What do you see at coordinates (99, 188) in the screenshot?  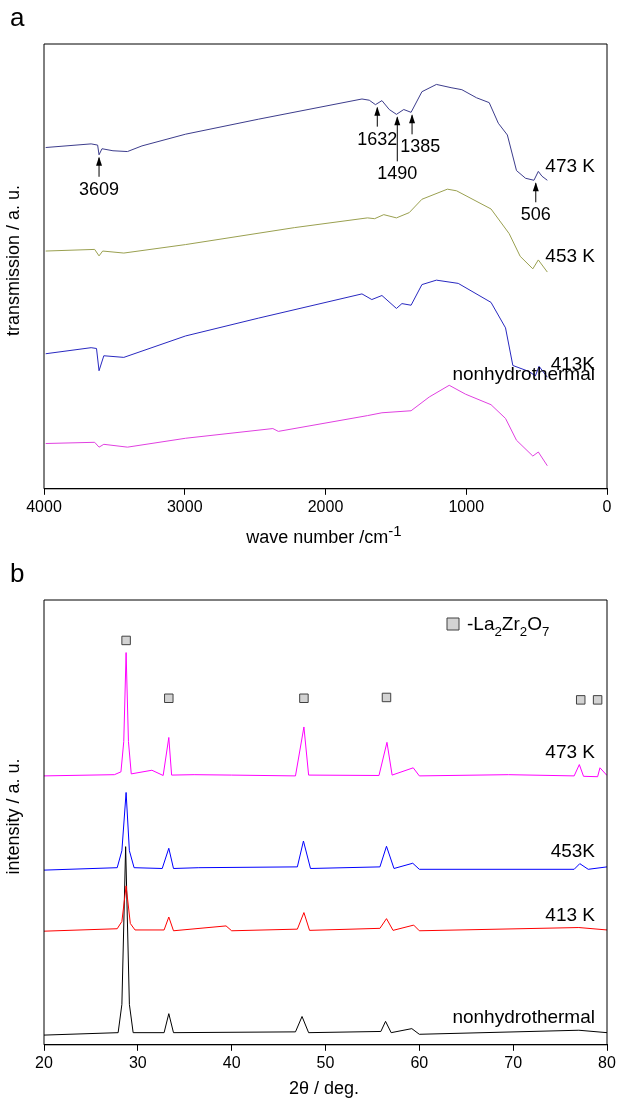 I see `annotation: 3609` at bounding box center [99, 188].